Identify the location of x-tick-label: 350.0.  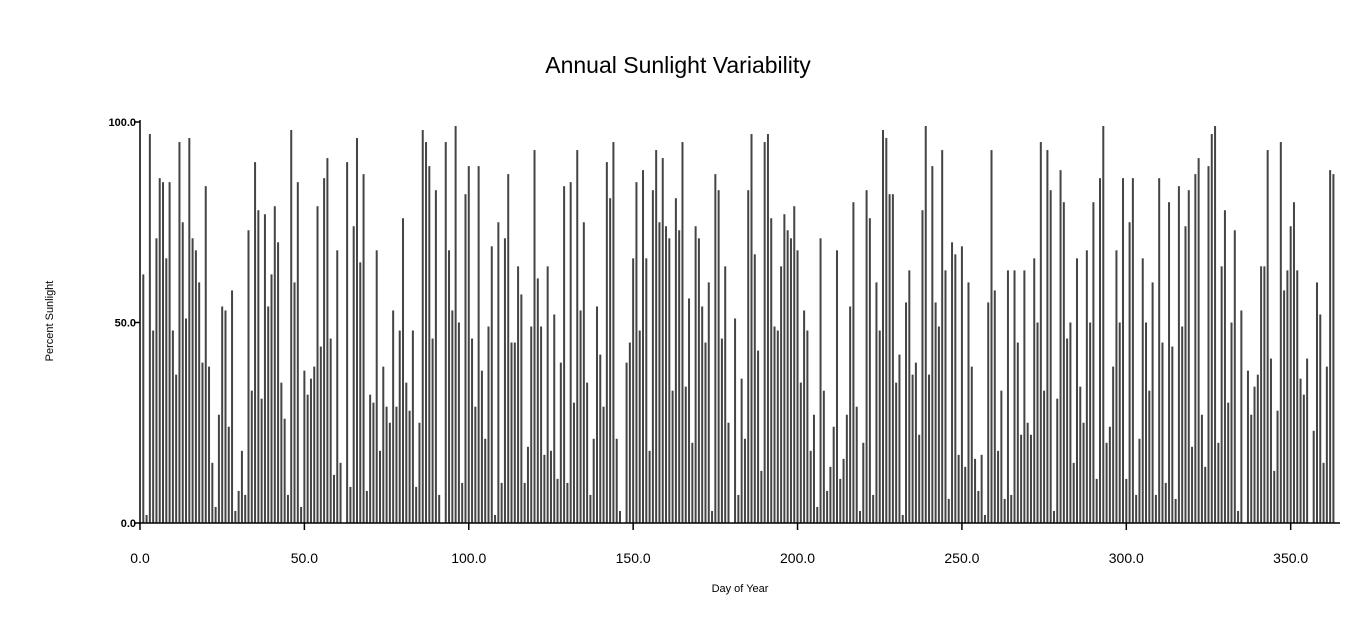
(1290, 558).